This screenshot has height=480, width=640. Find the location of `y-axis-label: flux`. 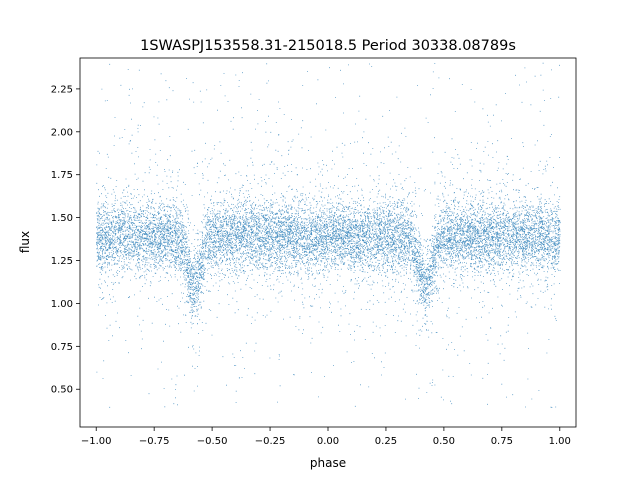

y-axis-label: flux is located at coordinates (25, 242).